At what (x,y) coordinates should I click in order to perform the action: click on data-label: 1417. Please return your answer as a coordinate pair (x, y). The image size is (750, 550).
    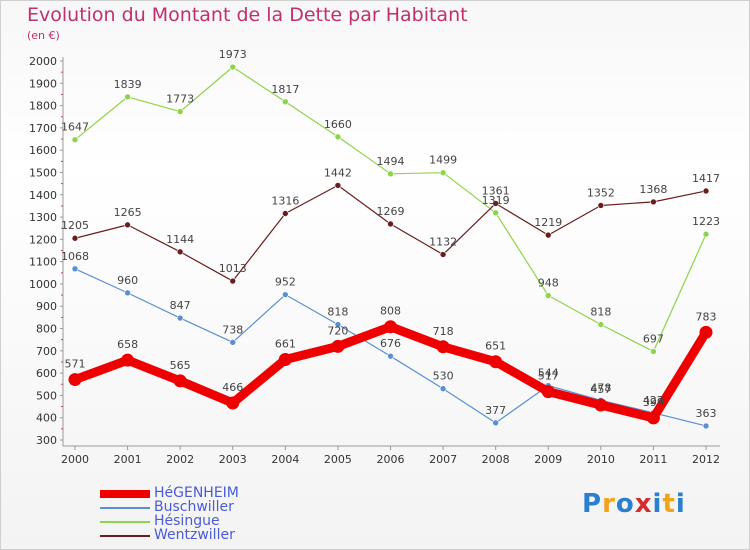
    Looking at the image, I should click on (706, 178).